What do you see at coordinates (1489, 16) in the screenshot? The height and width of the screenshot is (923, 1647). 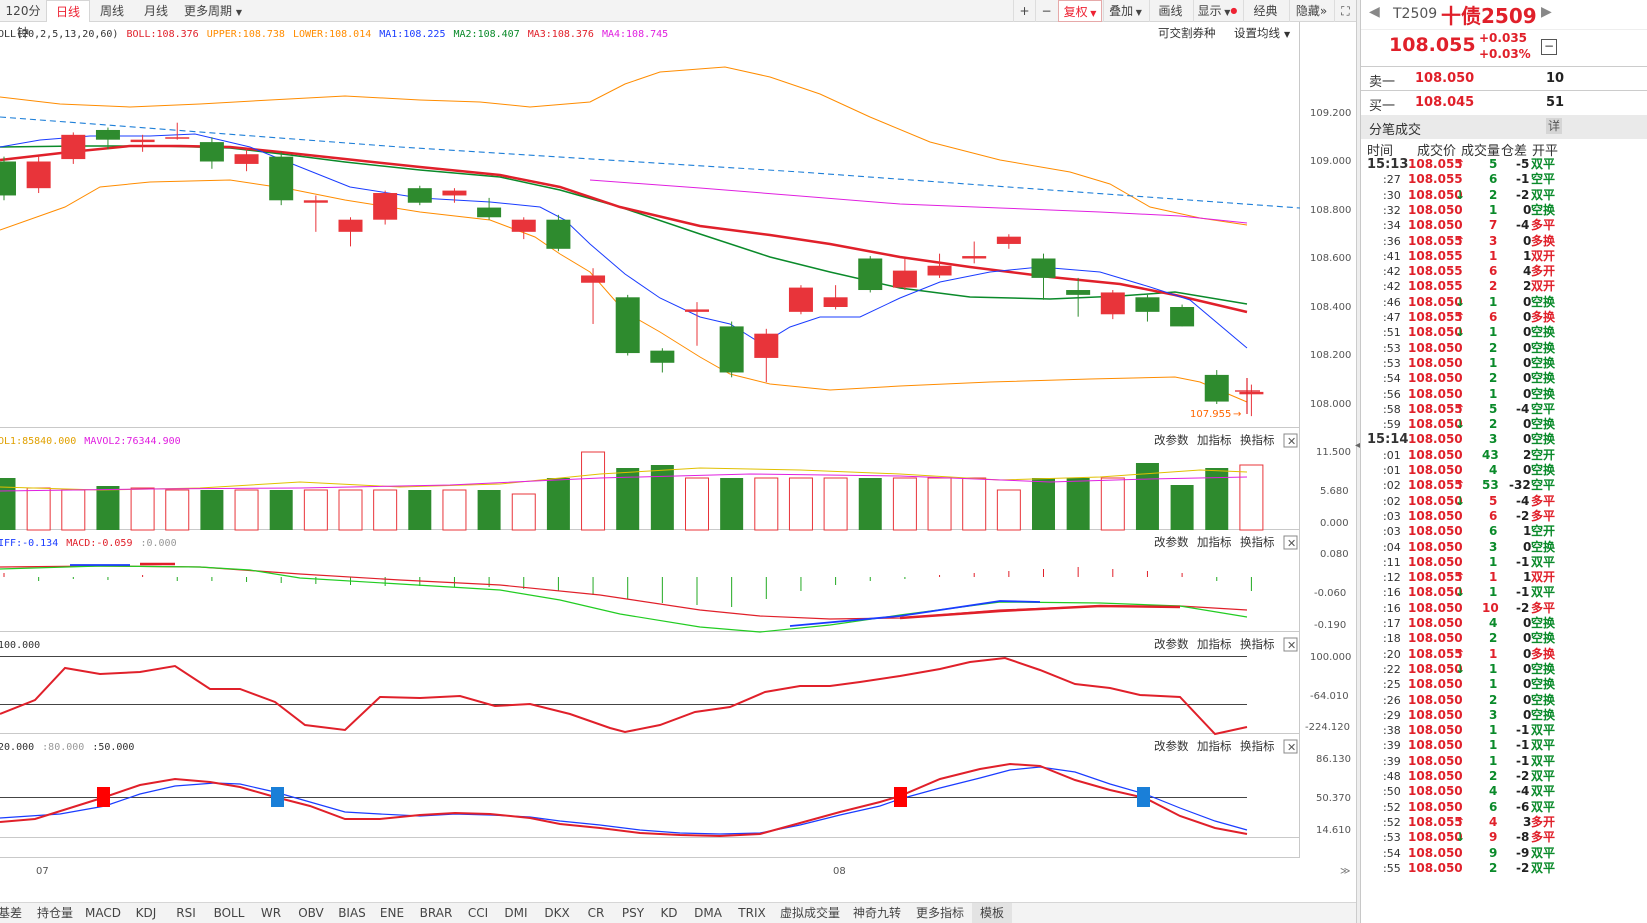 I see `instrument-name: 十债2509` at bounding box center [1489, 16].